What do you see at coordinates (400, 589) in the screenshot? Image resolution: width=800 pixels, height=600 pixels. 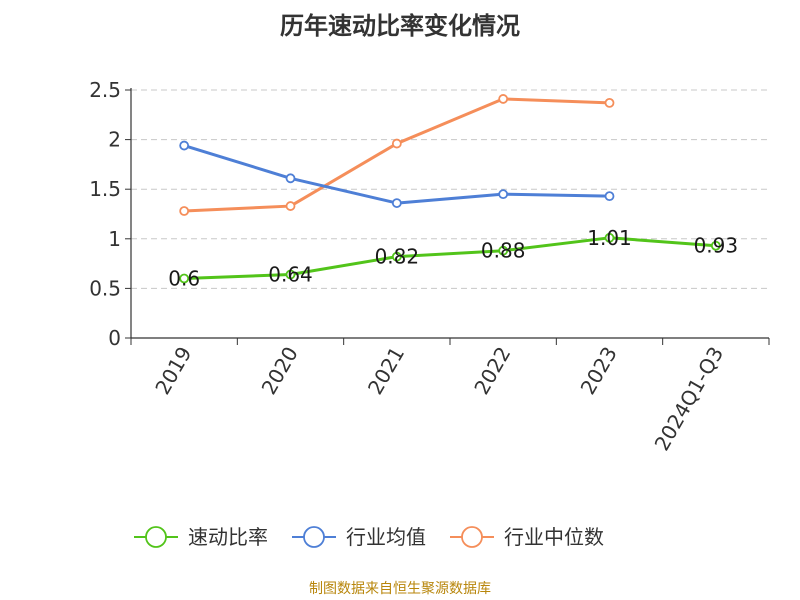 I see `source-note: 制图数据来自恒生聚源数据库` at bounding box center [400, 589].